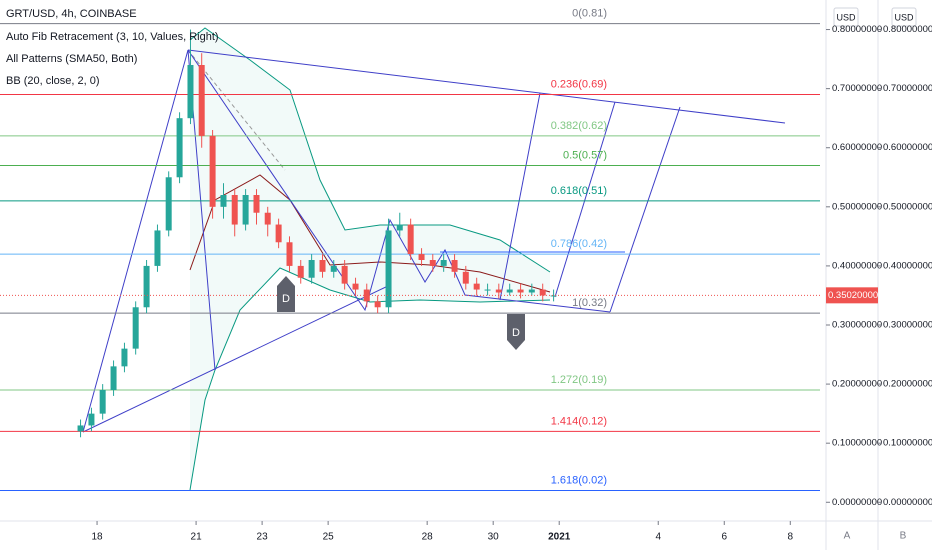  Describe the element at coordinates (579, 84) in the screenshot. I see `fib-label: 0.236(0.69)` at that location.